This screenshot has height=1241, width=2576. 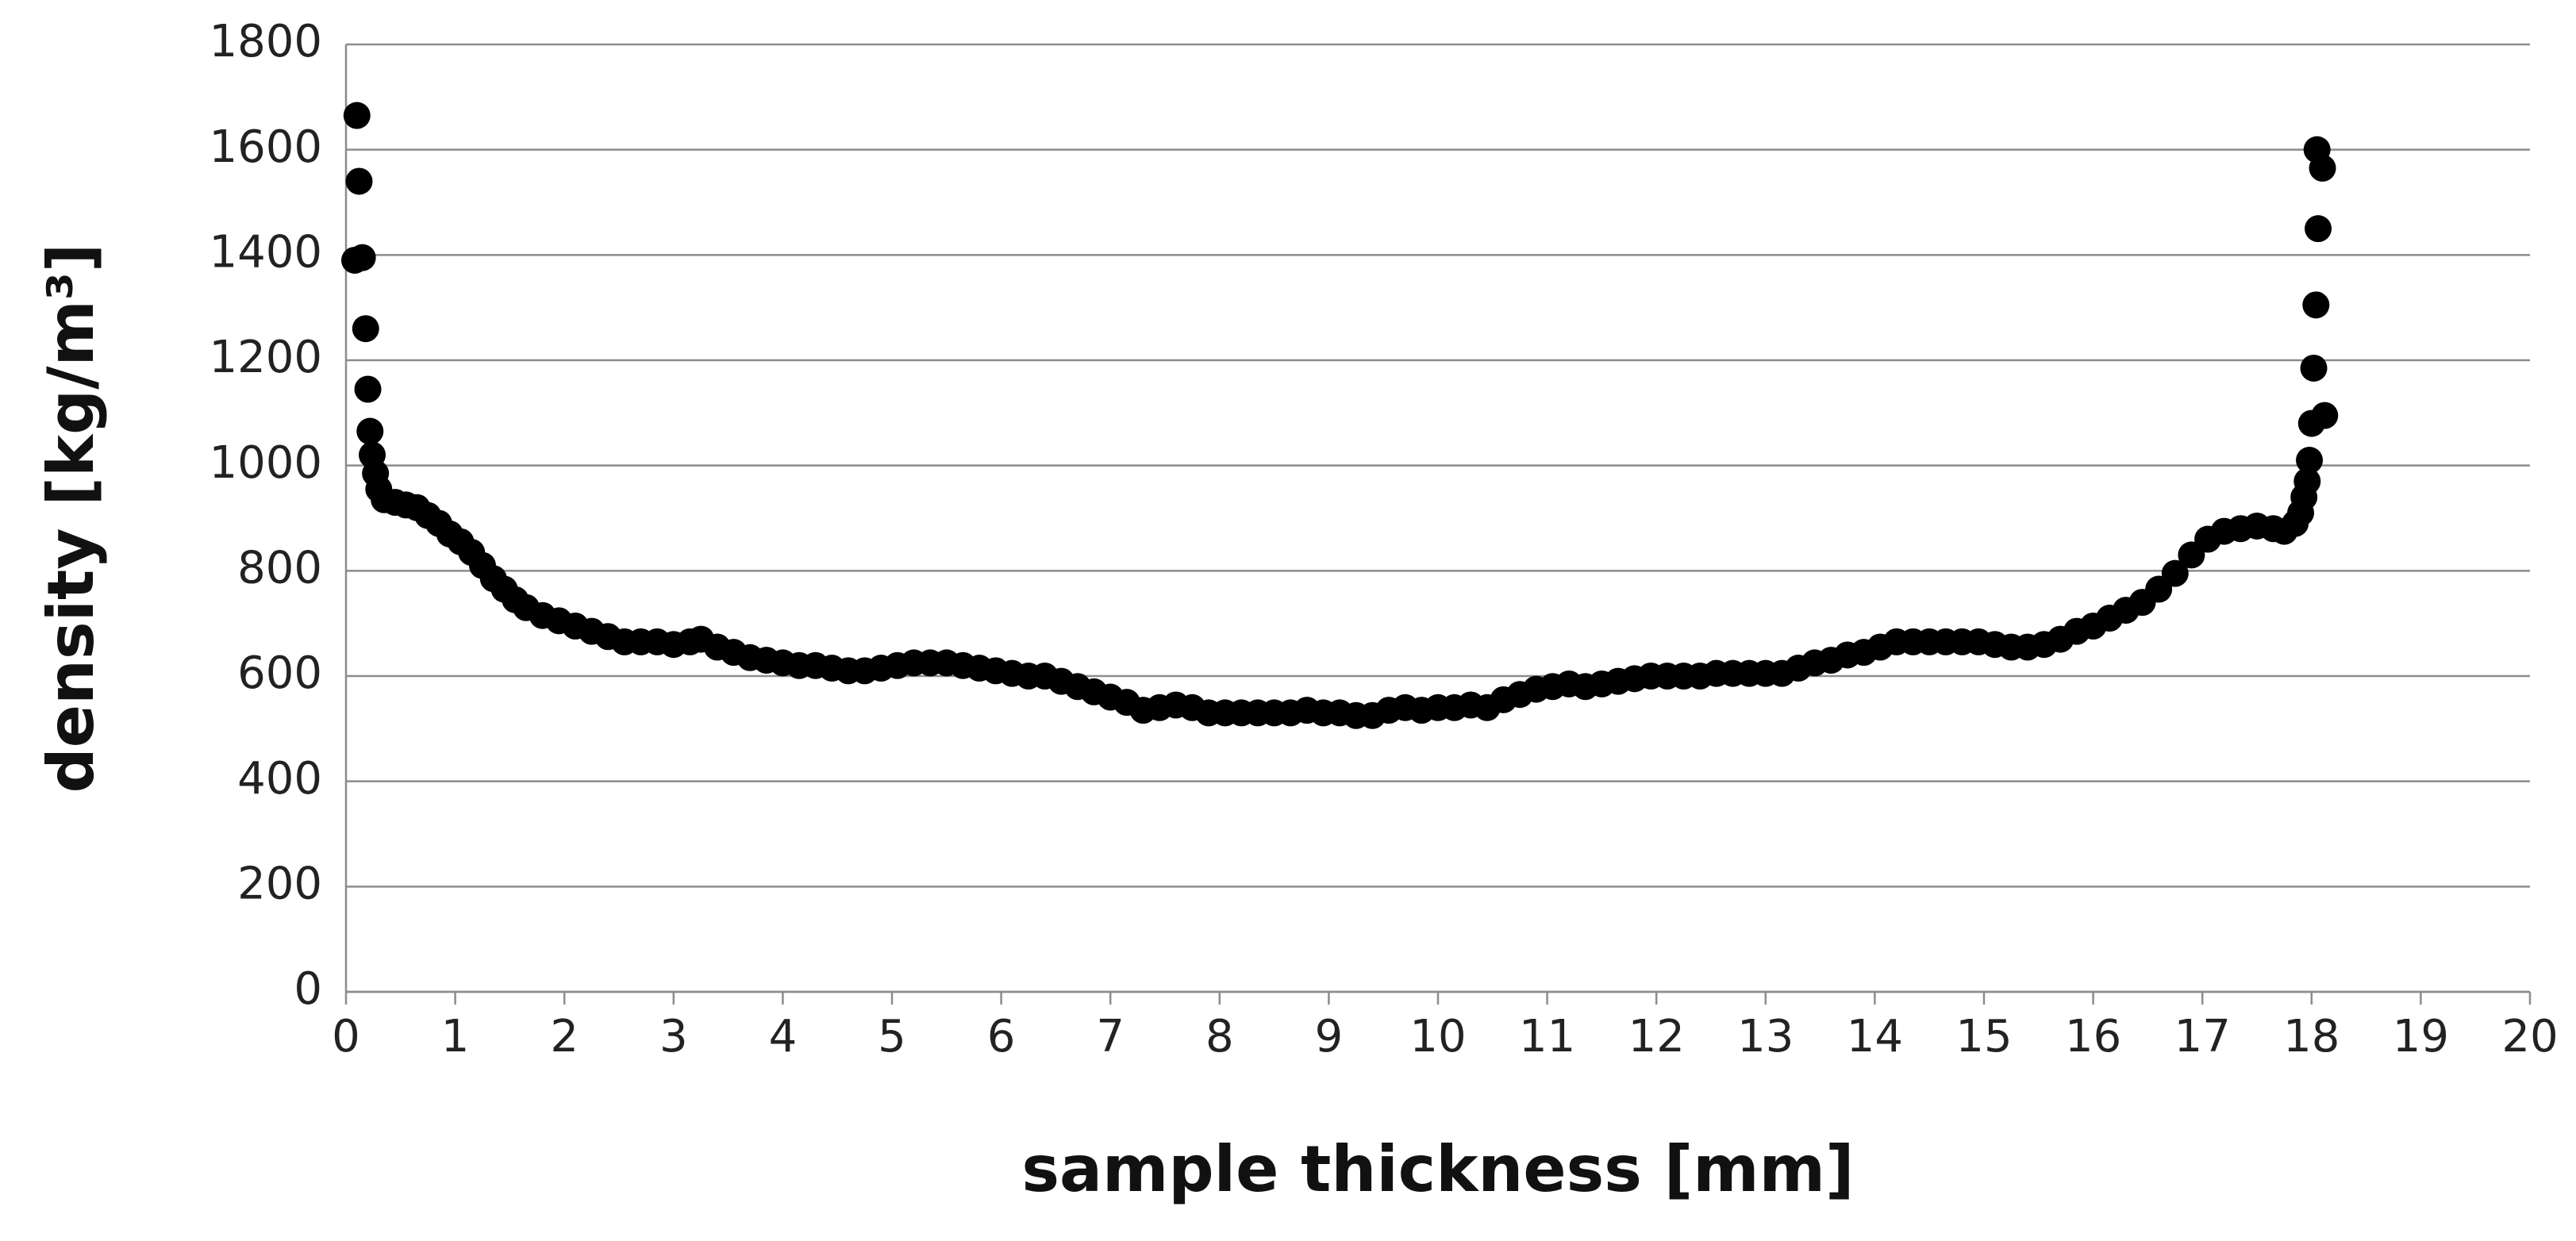 I want to click on x-tick-label: 8, so click(x=1219, y=1036).